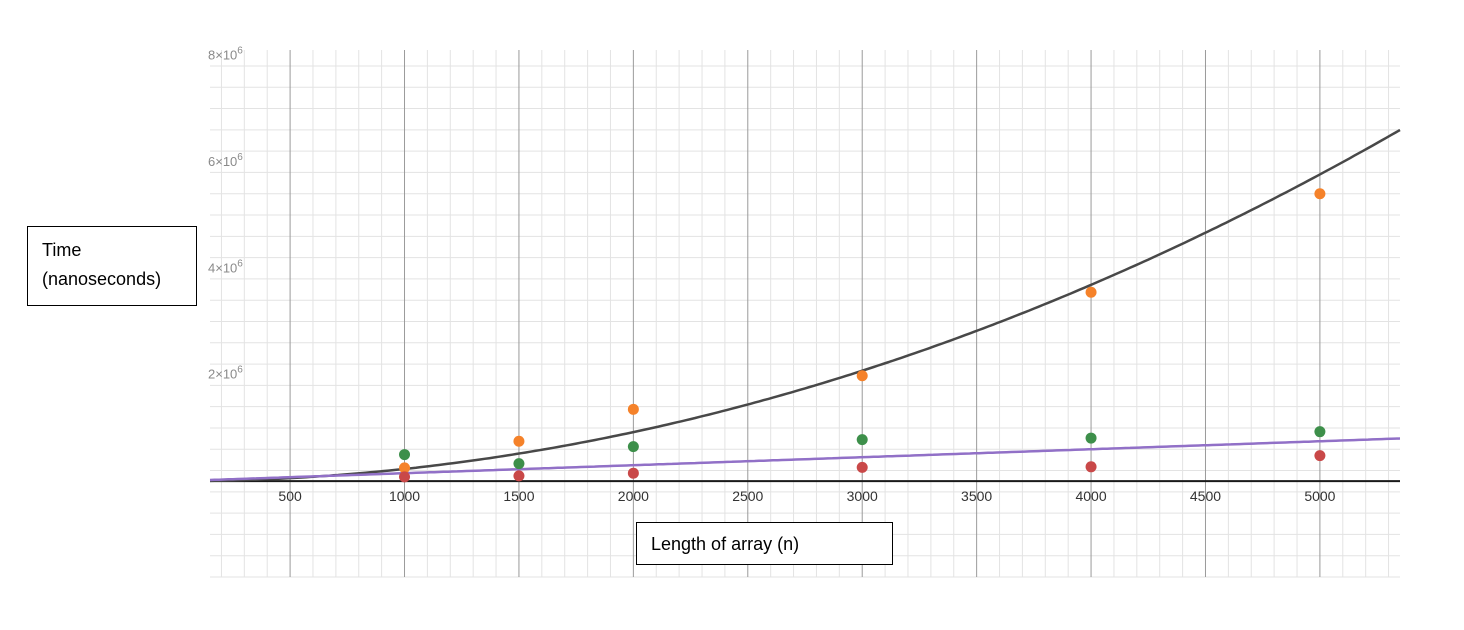  What do you see at coordinates (764, 543) in the screenshot?
I see `x-axis-label: Length of array (n)` at bounding box center [764, 543].